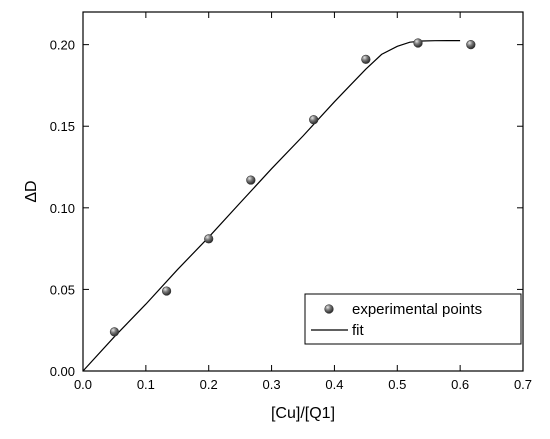 The width and height of the screenshot is (550, 439). What do you see at coordinates (329, 309) in the screenshot?
I see `legend-marker-experimental-points` at bounding box center [329, 309].